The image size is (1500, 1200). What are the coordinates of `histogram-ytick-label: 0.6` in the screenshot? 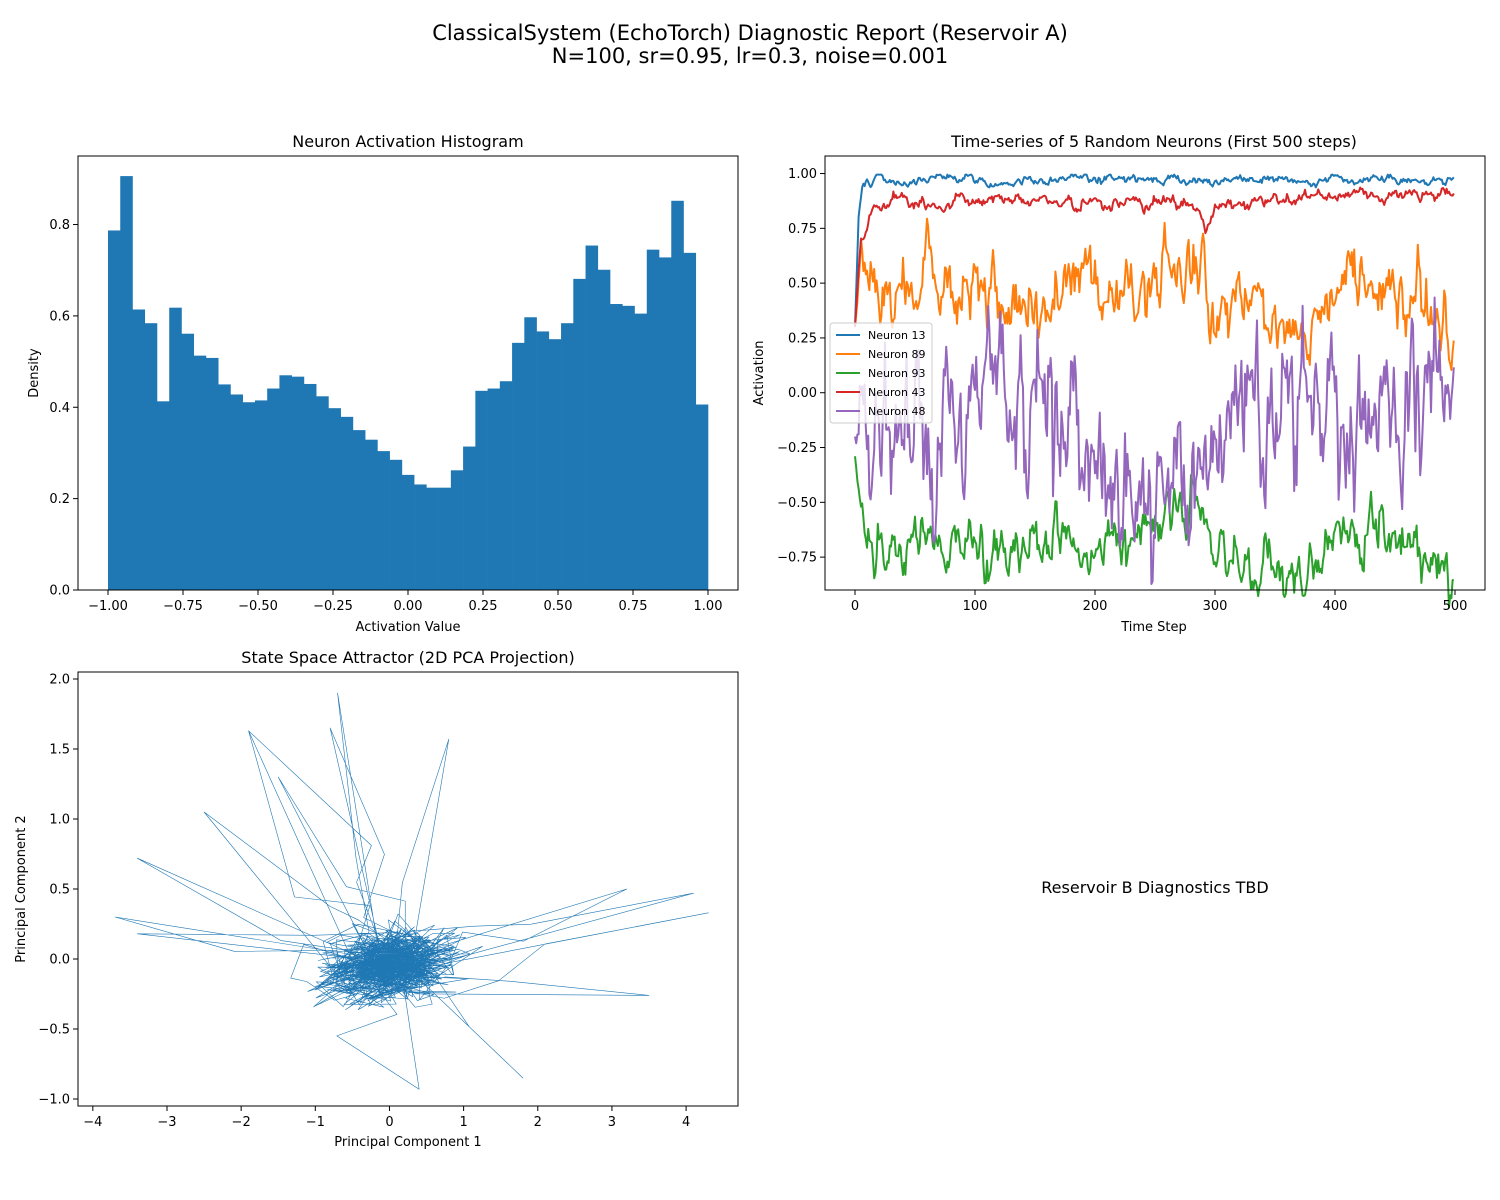 It's located at (59, 316).